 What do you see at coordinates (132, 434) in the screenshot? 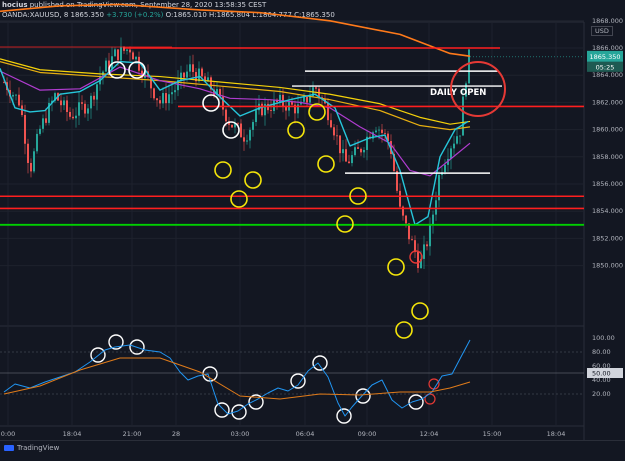
I see `time-tick-label: 21:00` at bounding box center [132, 434].